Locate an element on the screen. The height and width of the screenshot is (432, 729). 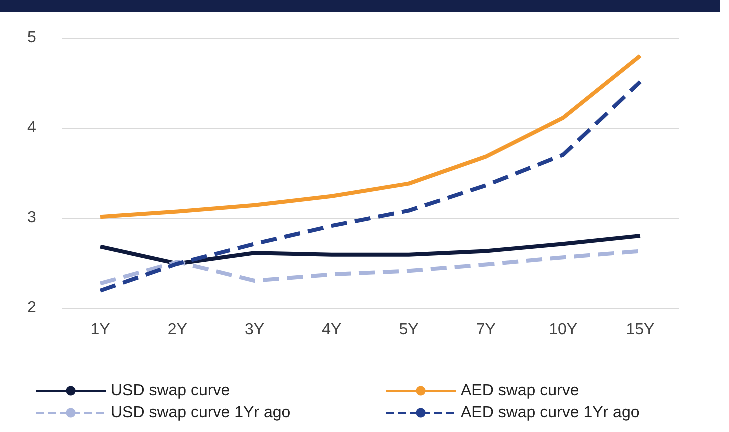
legend-label: USD swap curve is located at coordinates (170, 391).